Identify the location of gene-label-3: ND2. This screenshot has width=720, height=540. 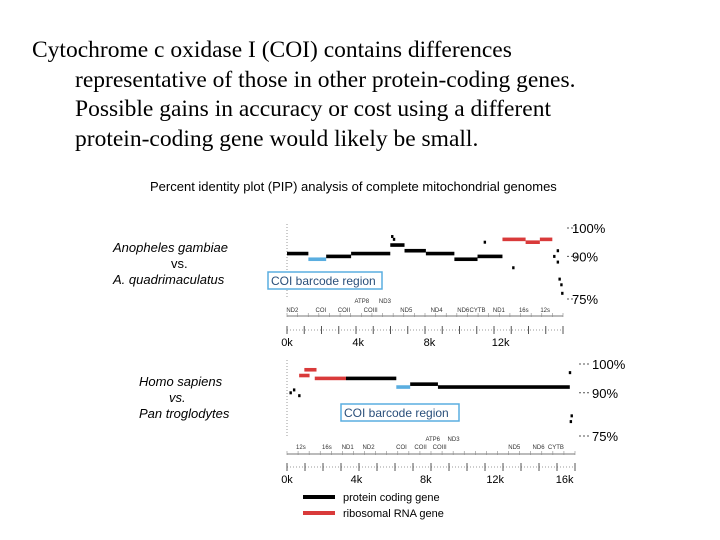
(369, 448).